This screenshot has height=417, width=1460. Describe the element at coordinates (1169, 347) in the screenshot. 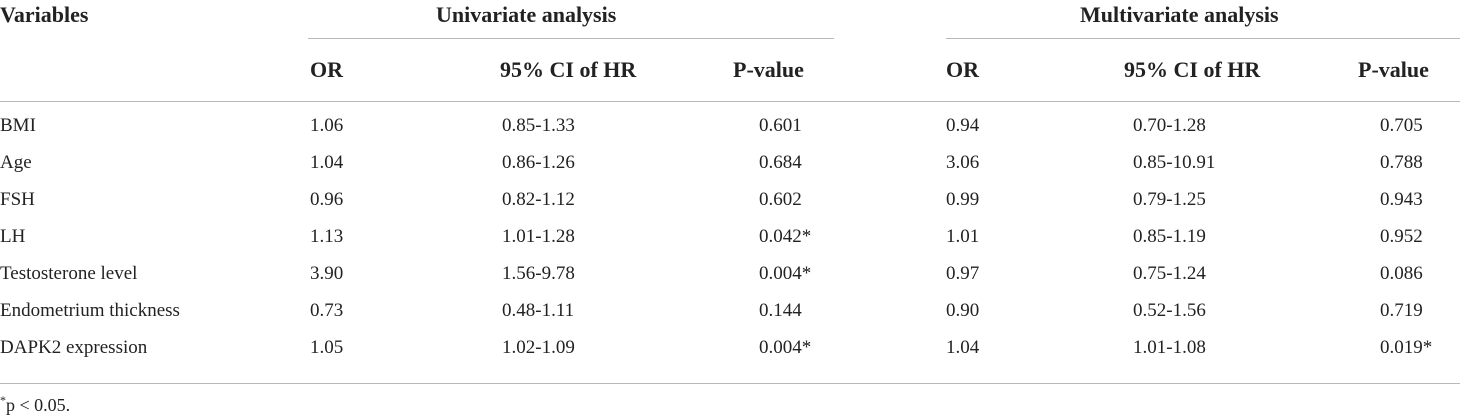

I see `cell-multivariate-ci: 1.01-1.08` at that location.